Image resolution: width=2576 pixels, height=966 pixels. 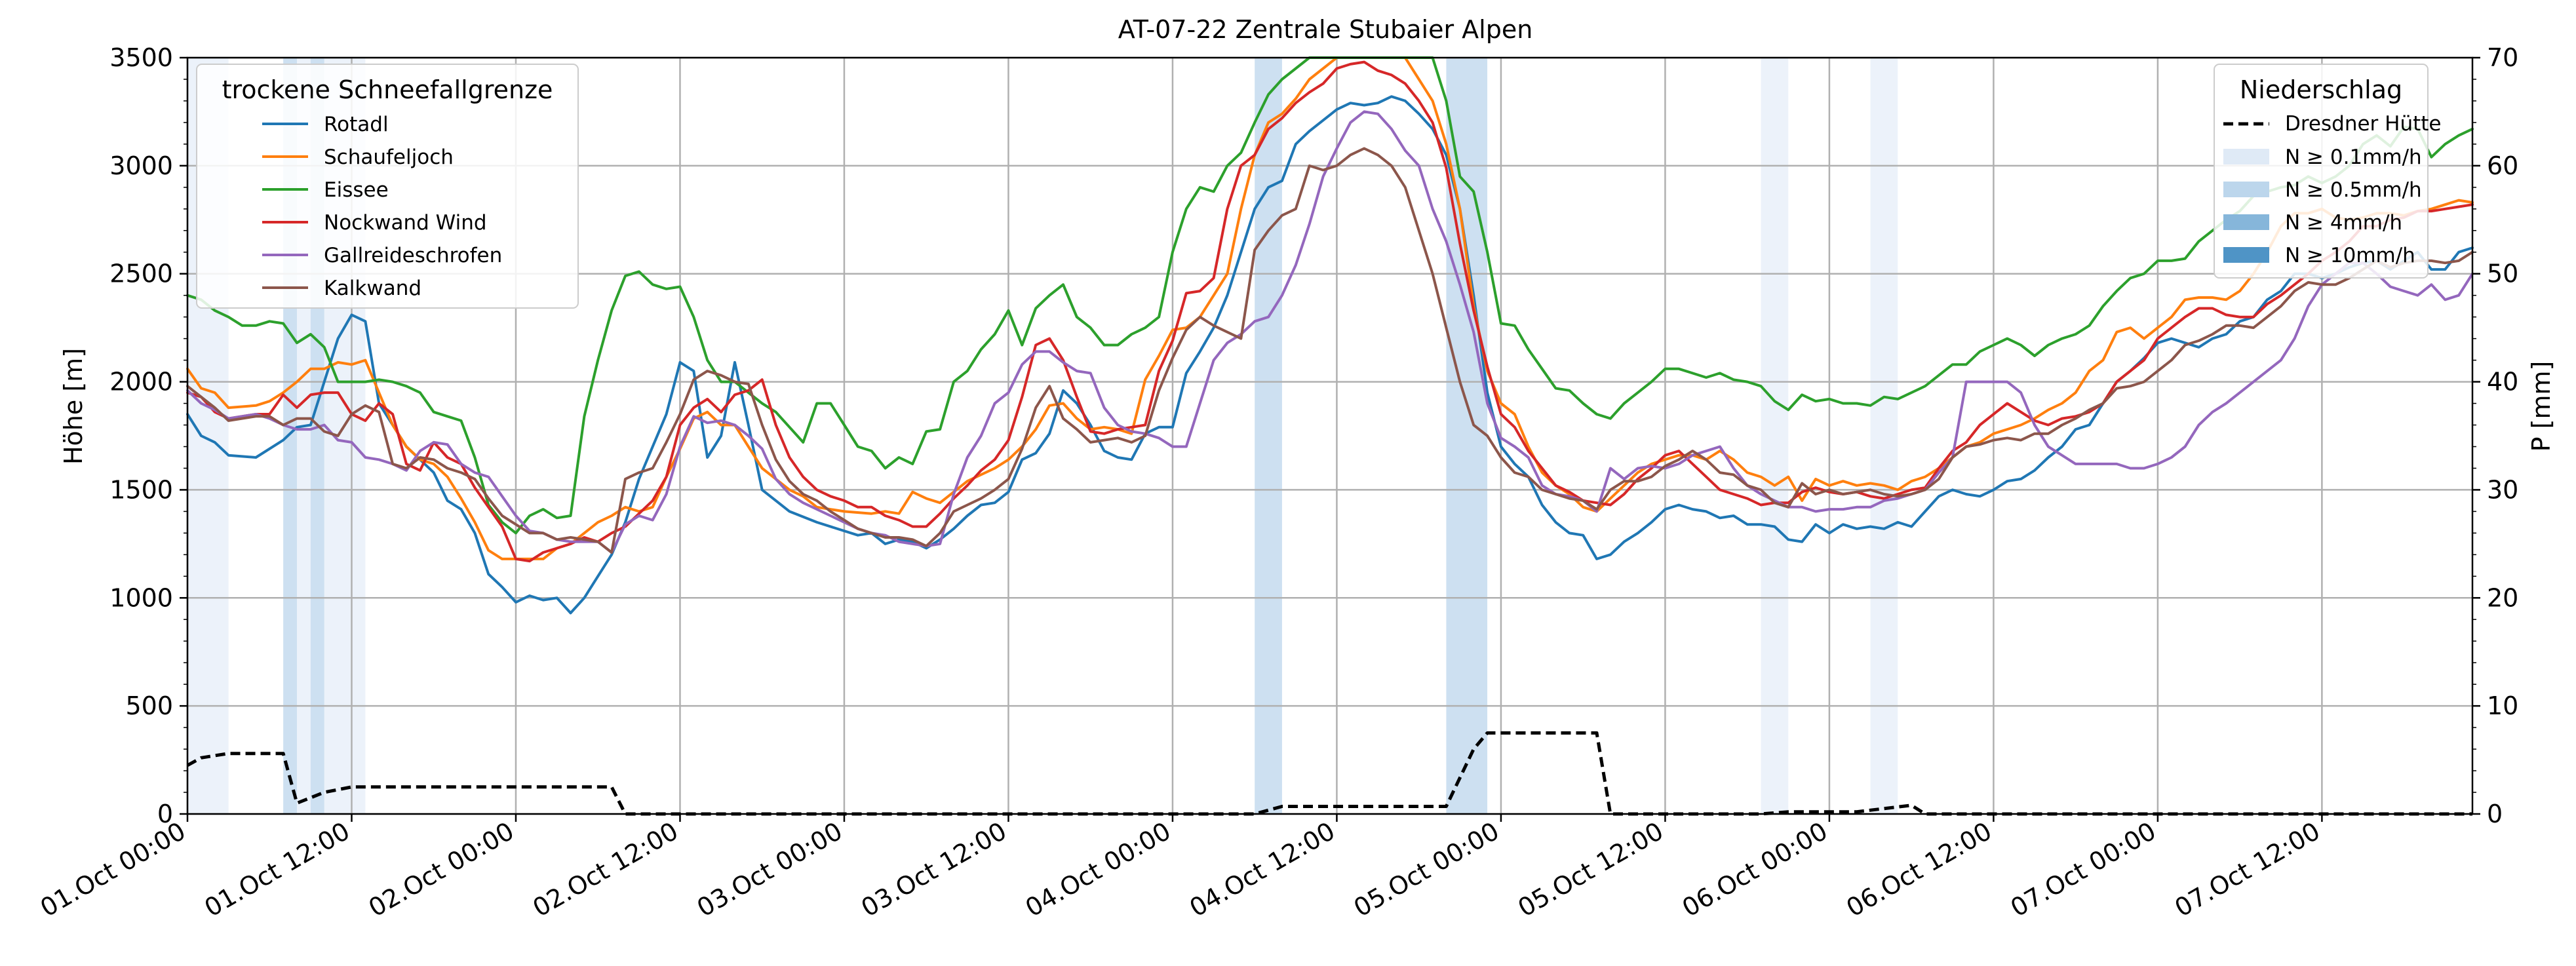 What do you see at coordinates (2541, 407) in the screenshot?
I see `y2-axis-label: P [mm]` at bounding box center [2541, 407].